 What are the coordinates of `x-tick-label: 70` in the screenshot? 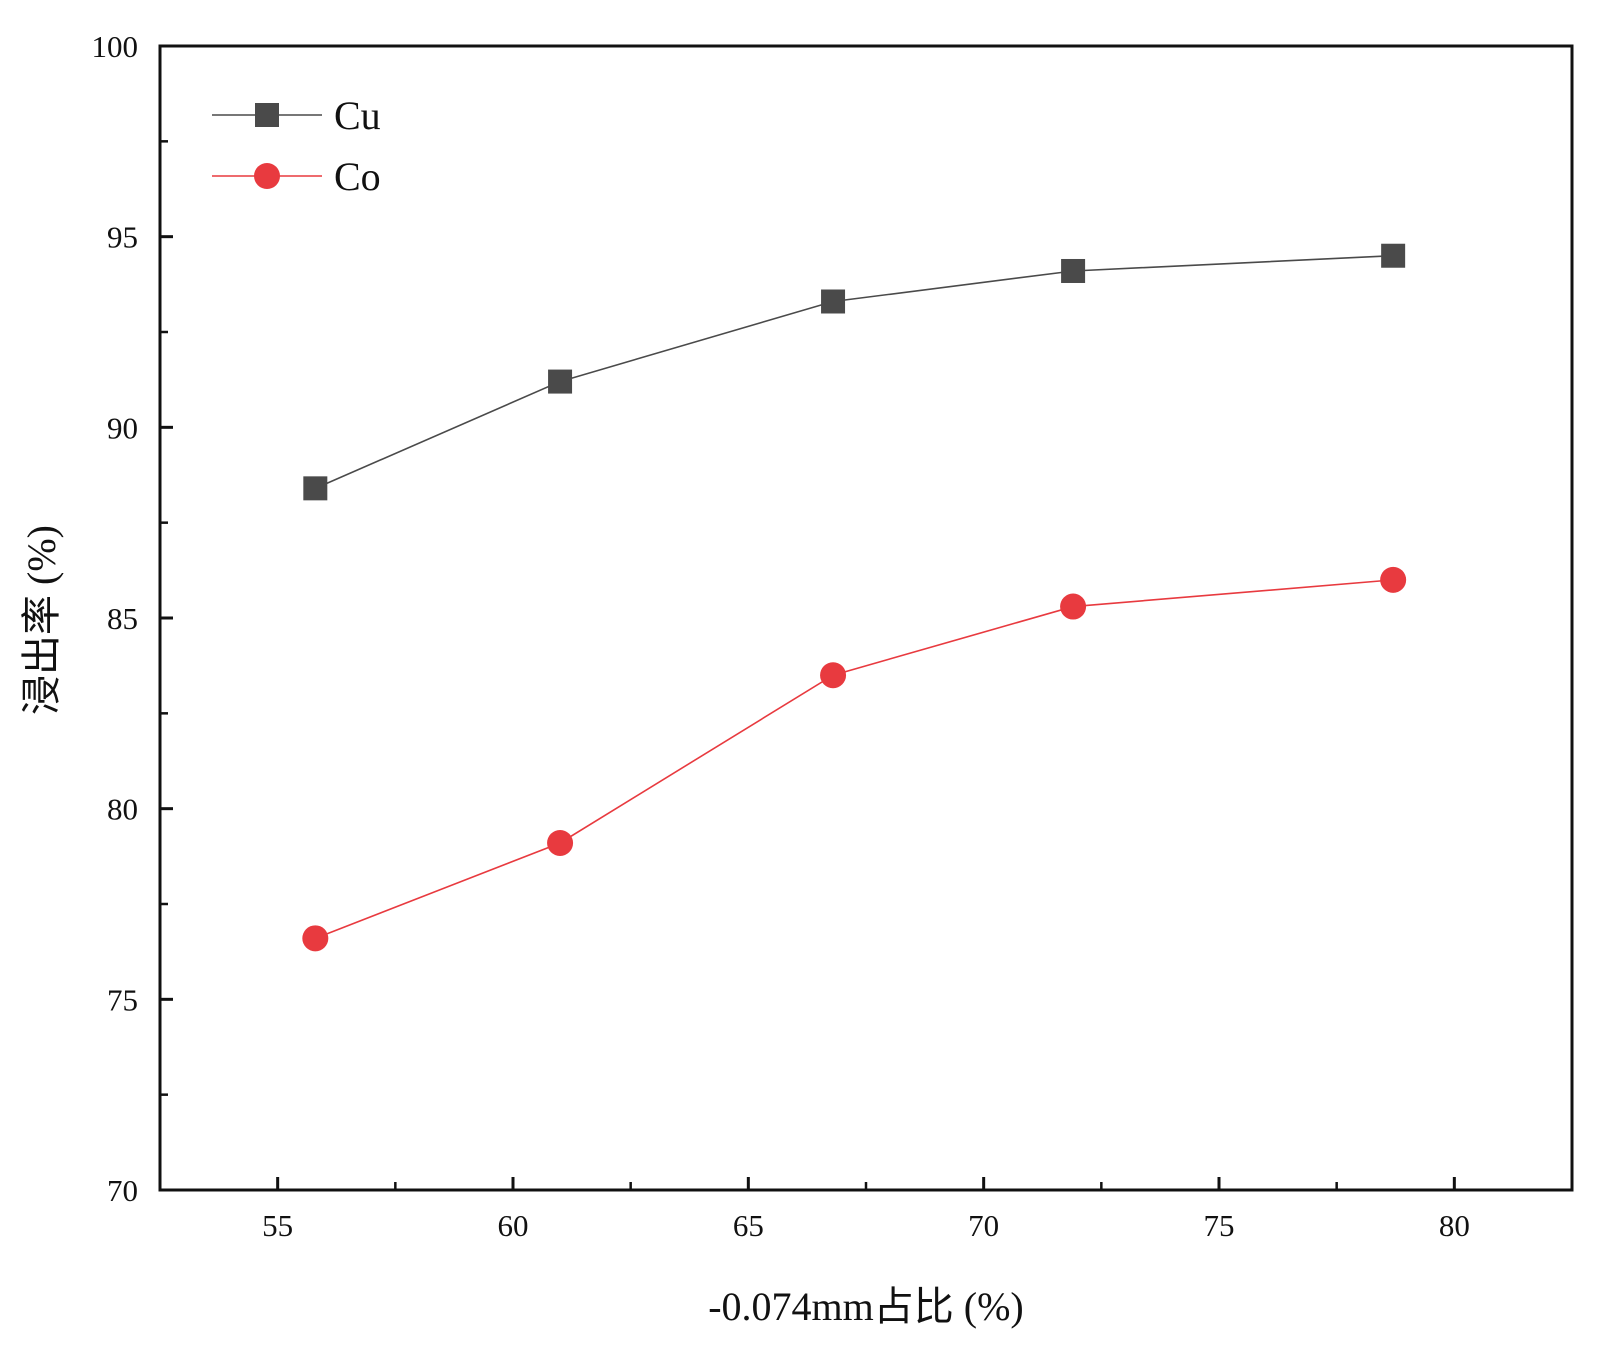 It's located at (983, 1225).